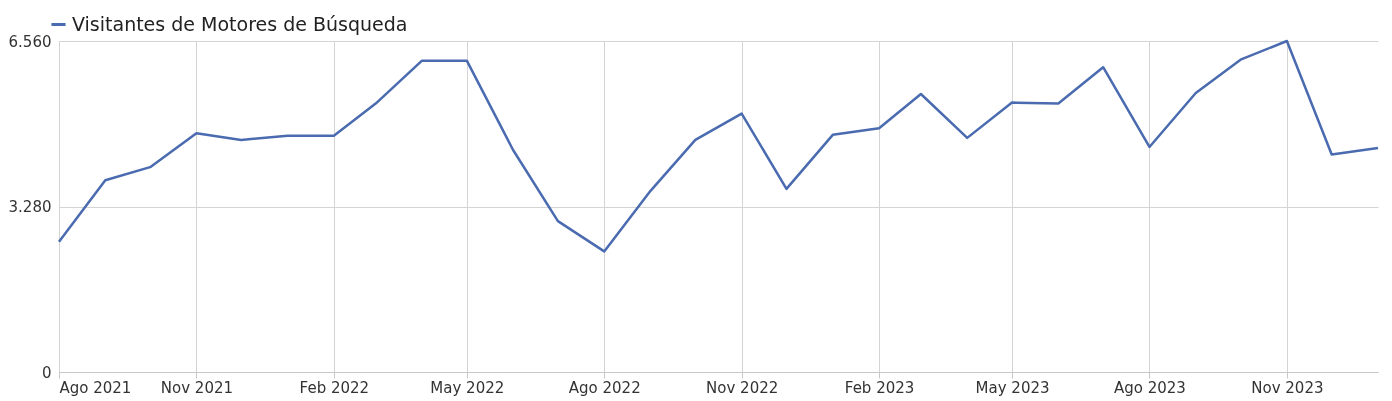  Describe the element at coordinates (742, 387) in the screenshot. I see `x-tick-label: Nov 2022` at that location.